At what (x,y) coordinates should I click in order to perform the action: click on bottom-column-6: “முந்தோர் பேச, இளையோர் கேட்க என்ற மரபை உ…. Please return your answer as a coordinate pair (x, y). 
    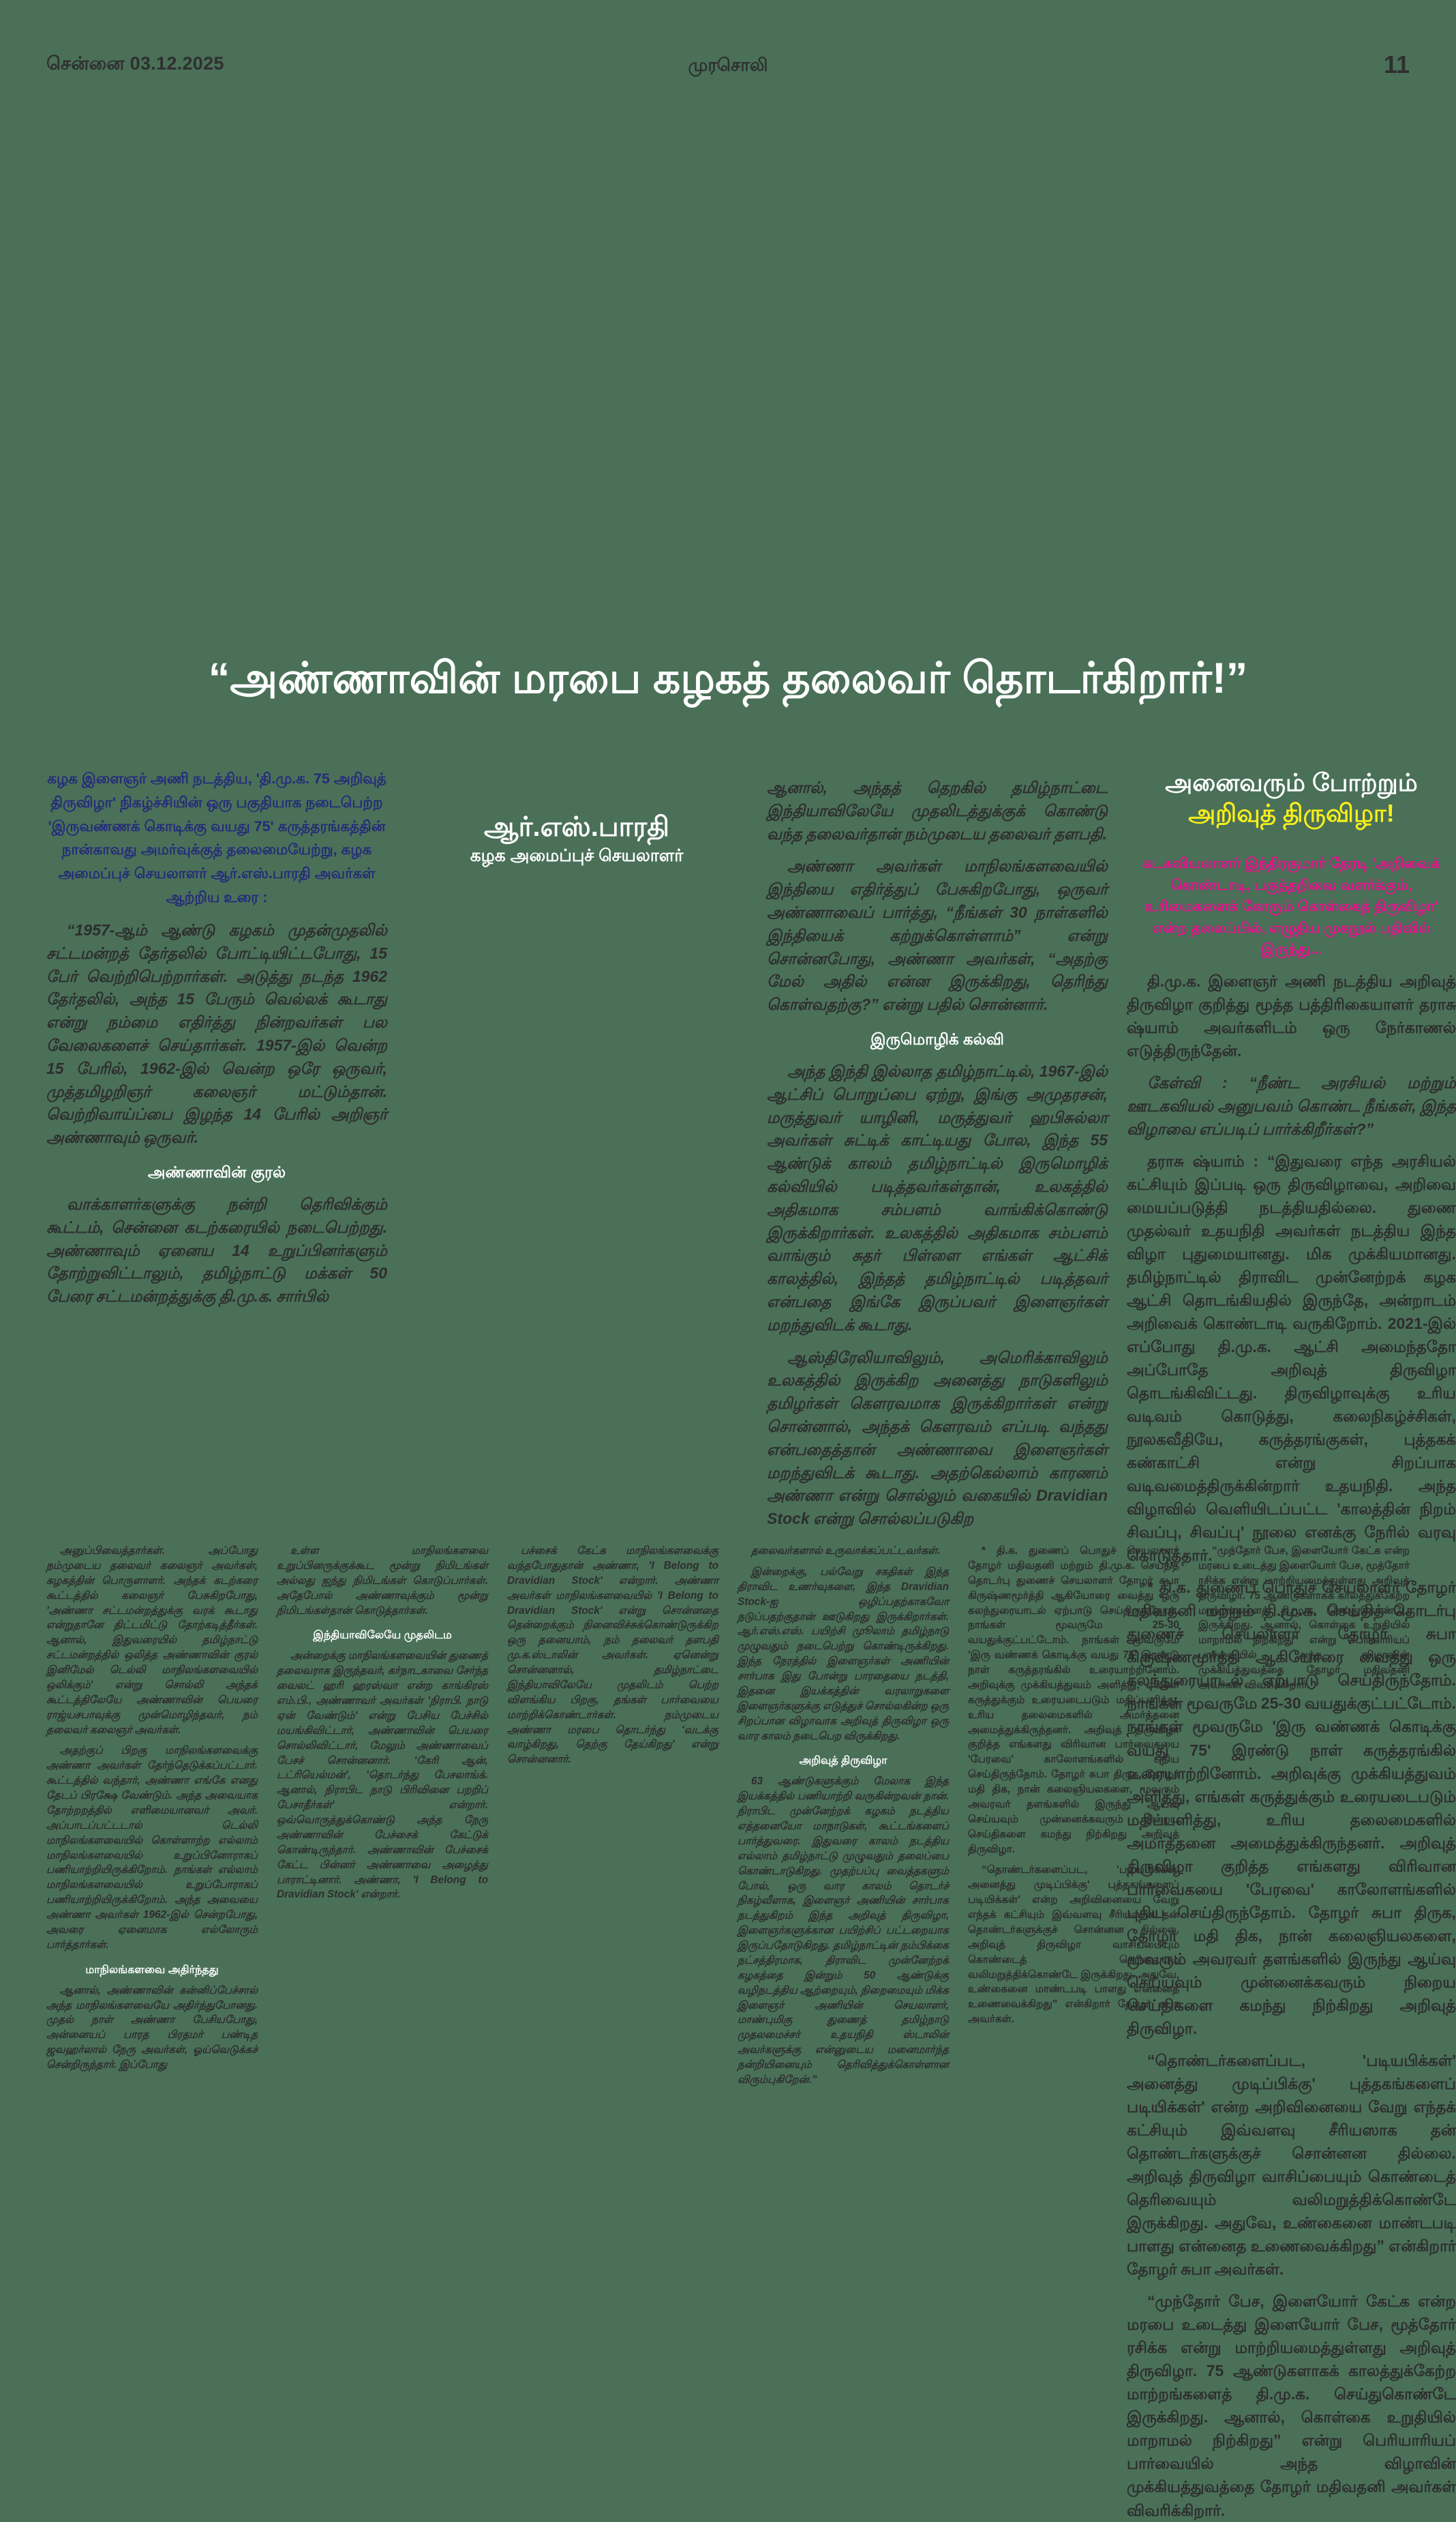
    Looking at the image, I should click on (1304, 1615).